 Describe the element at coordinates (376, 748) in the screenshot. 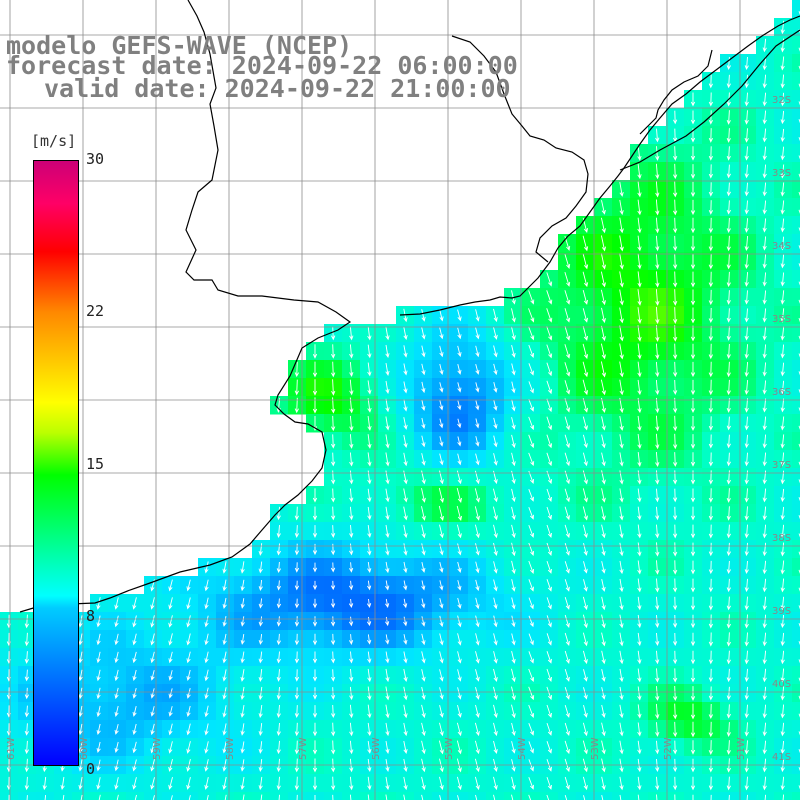

I see `lon-label: 56W` at that location.